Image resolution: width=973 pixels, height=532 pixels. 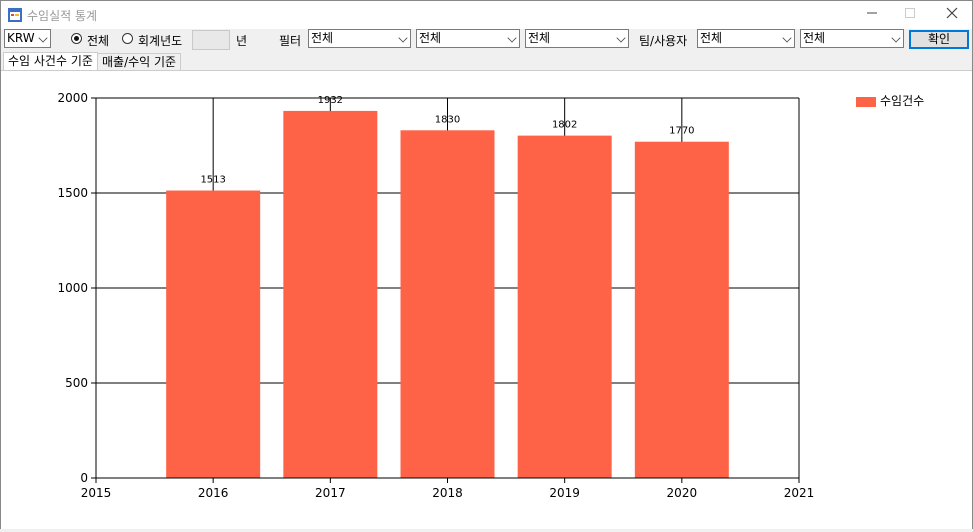 I want to click on user-select: 전체, so click(x=852, y=38).